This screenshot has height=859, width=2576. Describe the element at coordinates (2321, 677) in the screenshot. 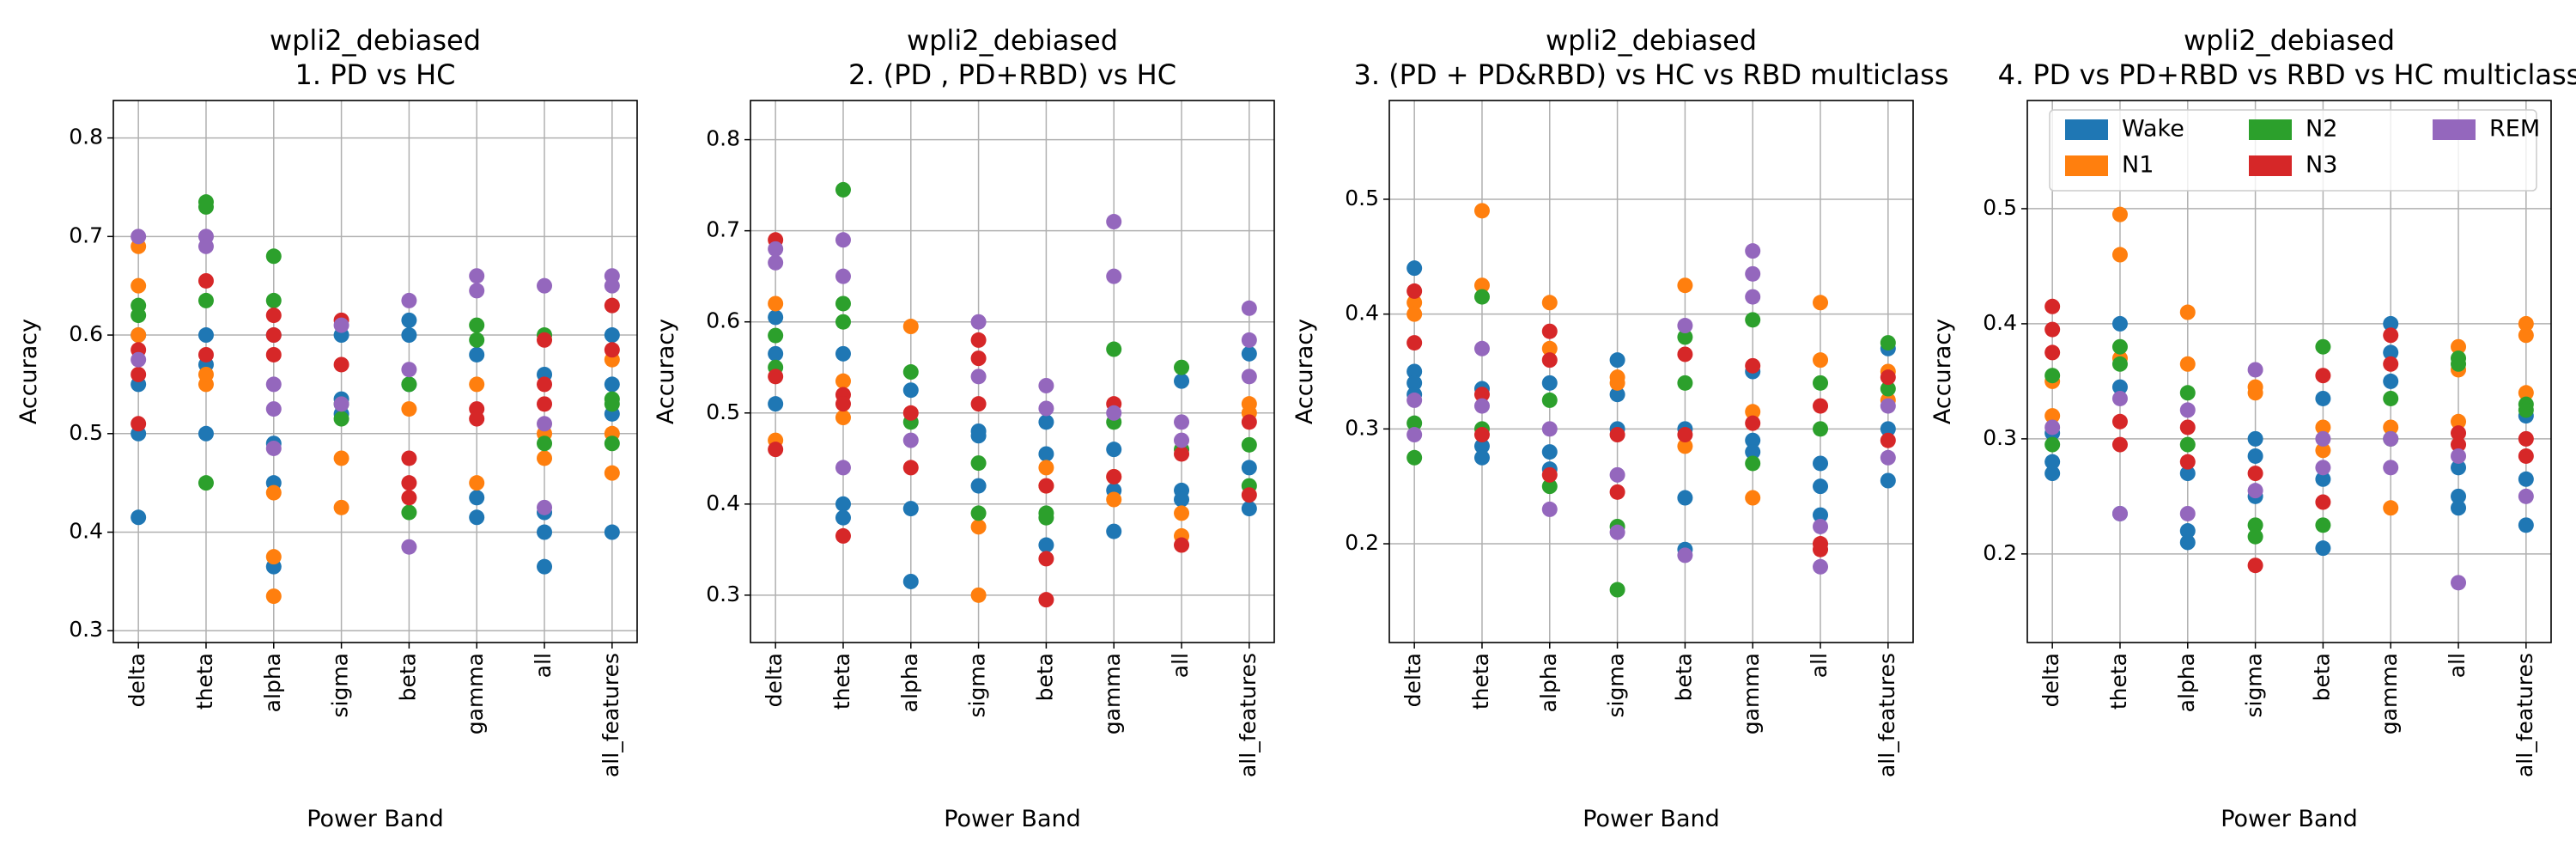

I see `x-tick-label: beta` at that location.